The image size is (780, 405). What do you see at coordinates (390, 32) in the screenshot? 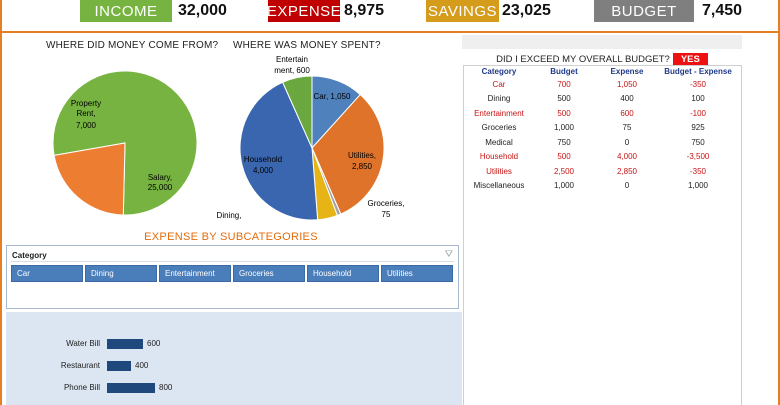
I see `header-divider` at bounding box center [390, 32].